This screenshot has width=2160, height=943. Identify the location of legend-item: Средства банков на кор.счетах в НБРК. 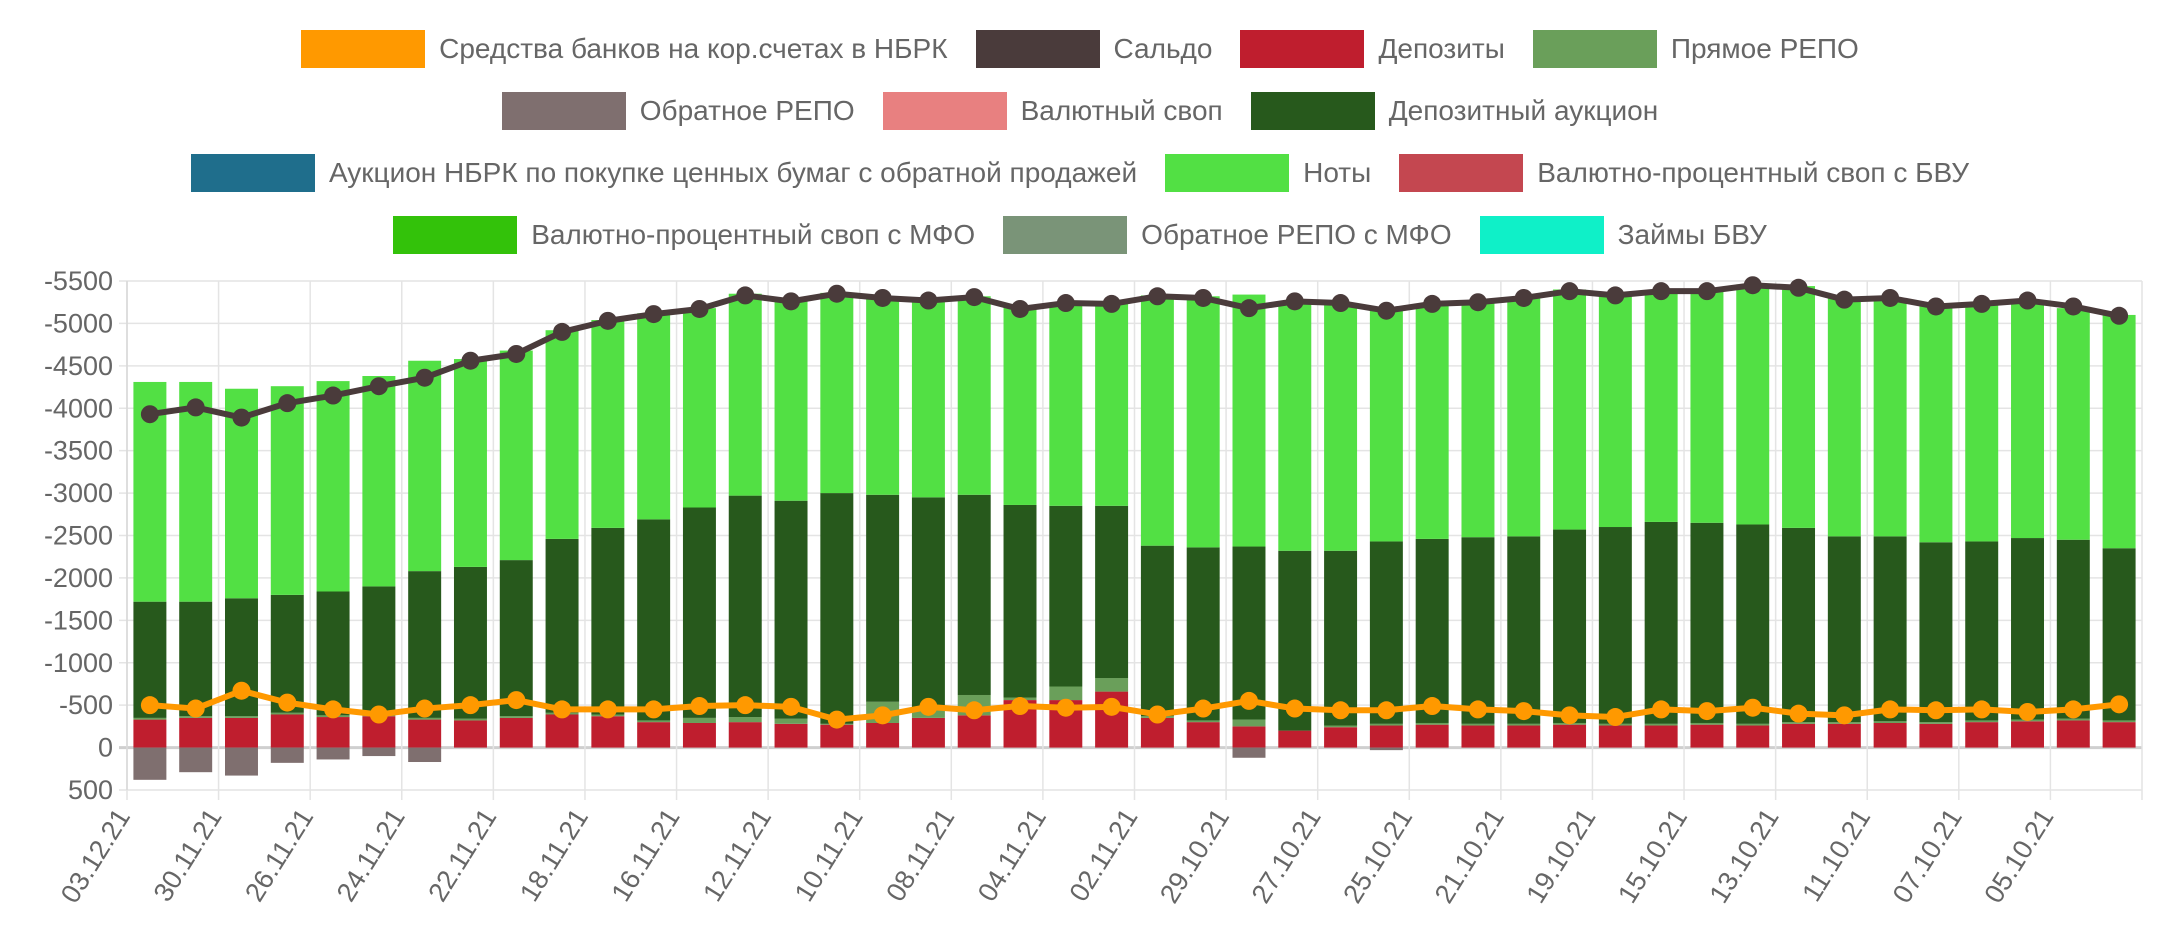
(624, 49).